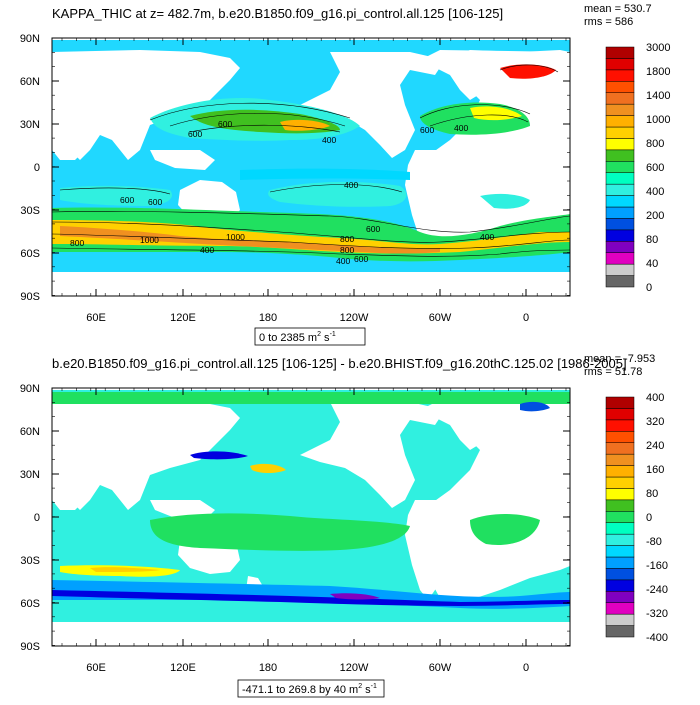 This screenshot has width=700, height=705. Describe the element at coordinates (268, 318) in the screenshot. I see `x-tick-label: 180` at that location.